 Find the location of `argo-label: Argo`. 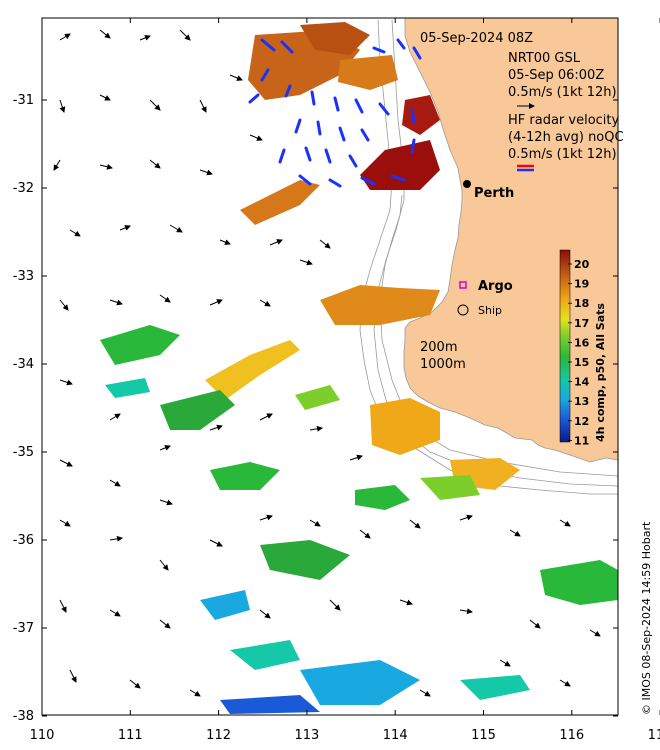

argo-label: Argo is located at coordinates (495, 286).